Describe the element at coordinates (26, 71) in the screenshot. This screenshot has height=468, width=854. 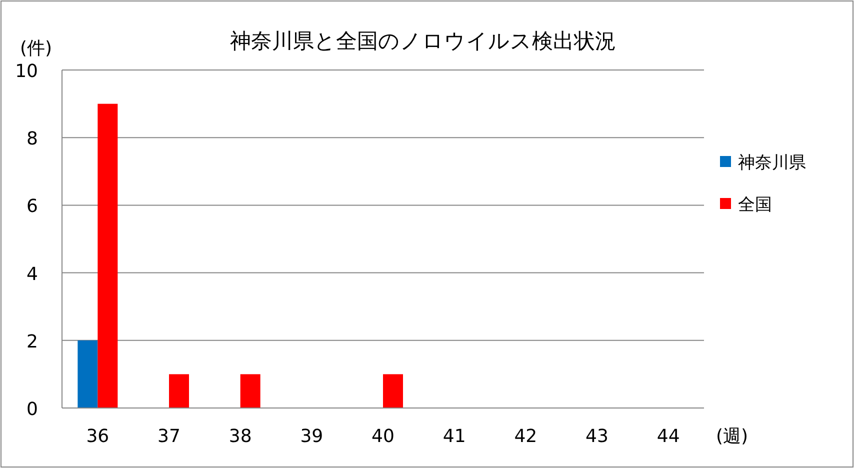
I see `y-tick-label: 10` at that location.